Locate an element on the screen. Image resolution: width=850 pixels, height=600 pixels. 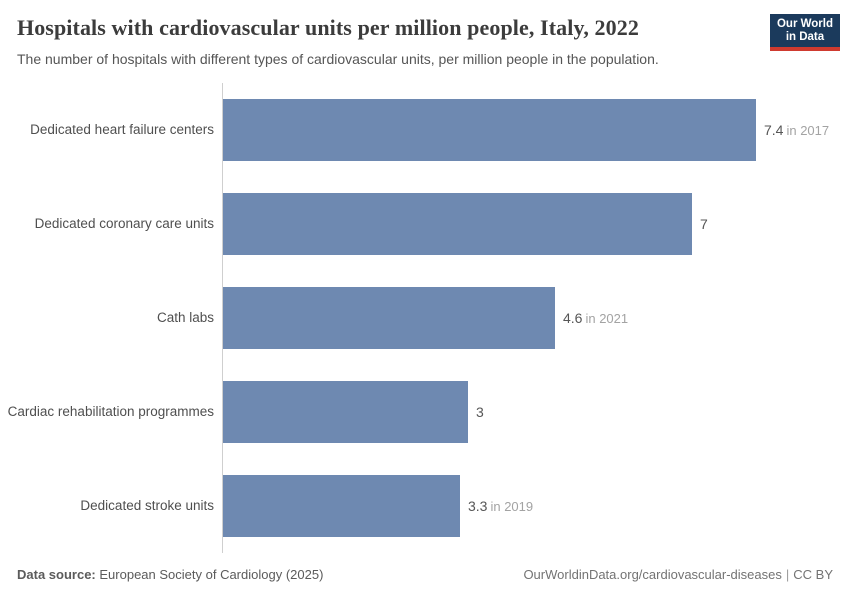
value-label: 7.4 in 2017 is located at coordinates (797, 130).